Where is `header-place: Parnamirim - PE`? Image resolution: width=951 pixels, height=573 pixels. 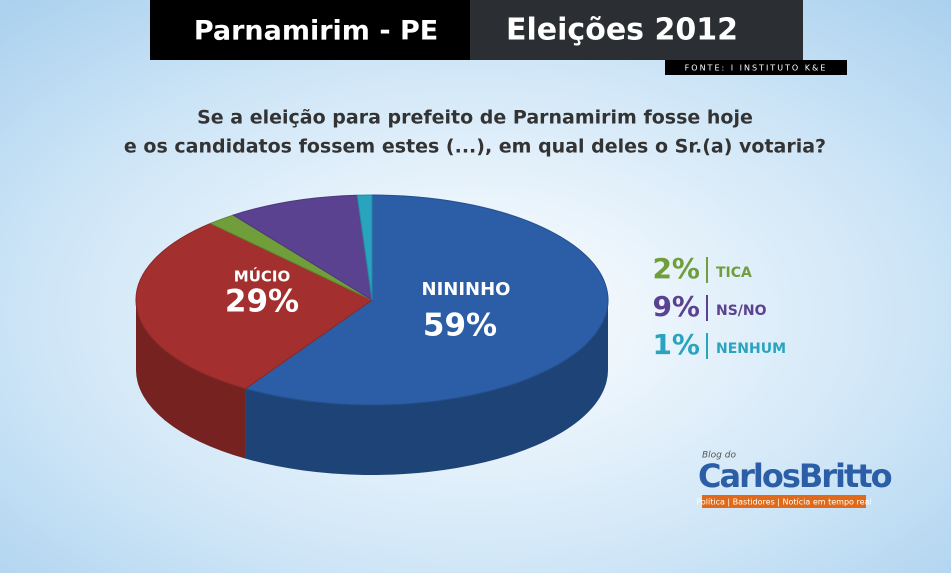 header-place: Parnamirim - PE is located at coordinates (316, 31).